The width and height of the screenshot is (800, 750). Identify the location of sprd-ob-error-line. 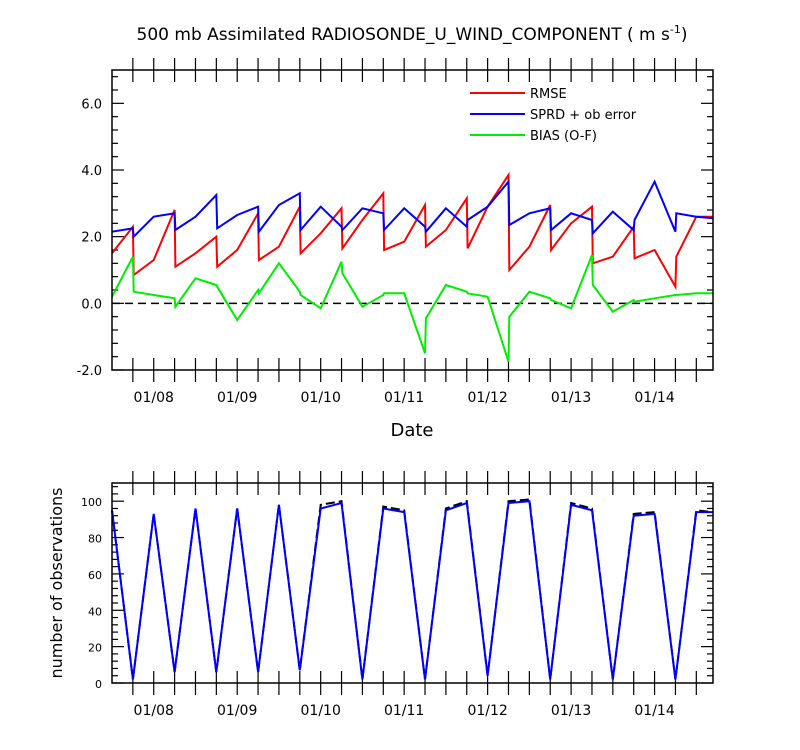
(412, 209).